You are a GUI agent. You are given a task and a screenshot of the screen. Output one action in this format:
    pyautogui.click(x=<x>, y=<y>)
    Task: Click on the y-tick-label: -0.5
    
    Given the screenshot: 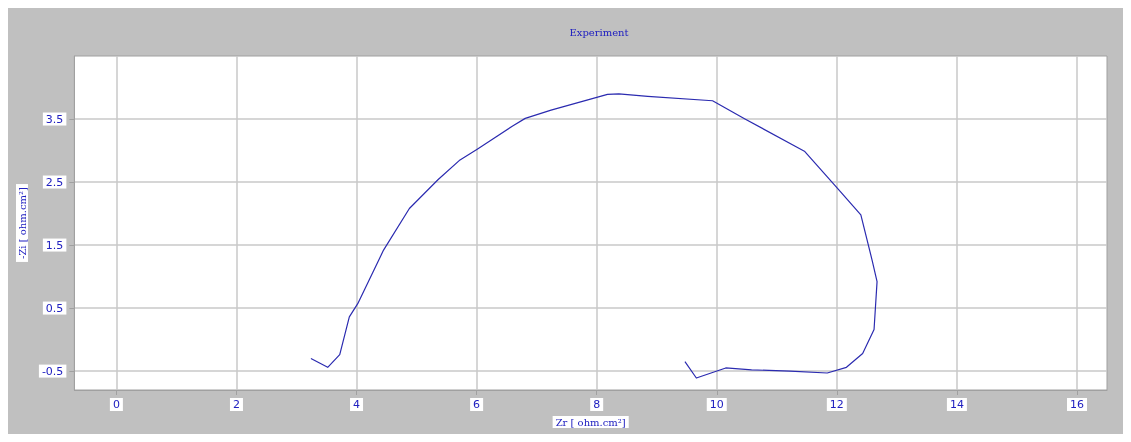 What is the action you would take?
    pyautogui.click(x=52, y=371)
    